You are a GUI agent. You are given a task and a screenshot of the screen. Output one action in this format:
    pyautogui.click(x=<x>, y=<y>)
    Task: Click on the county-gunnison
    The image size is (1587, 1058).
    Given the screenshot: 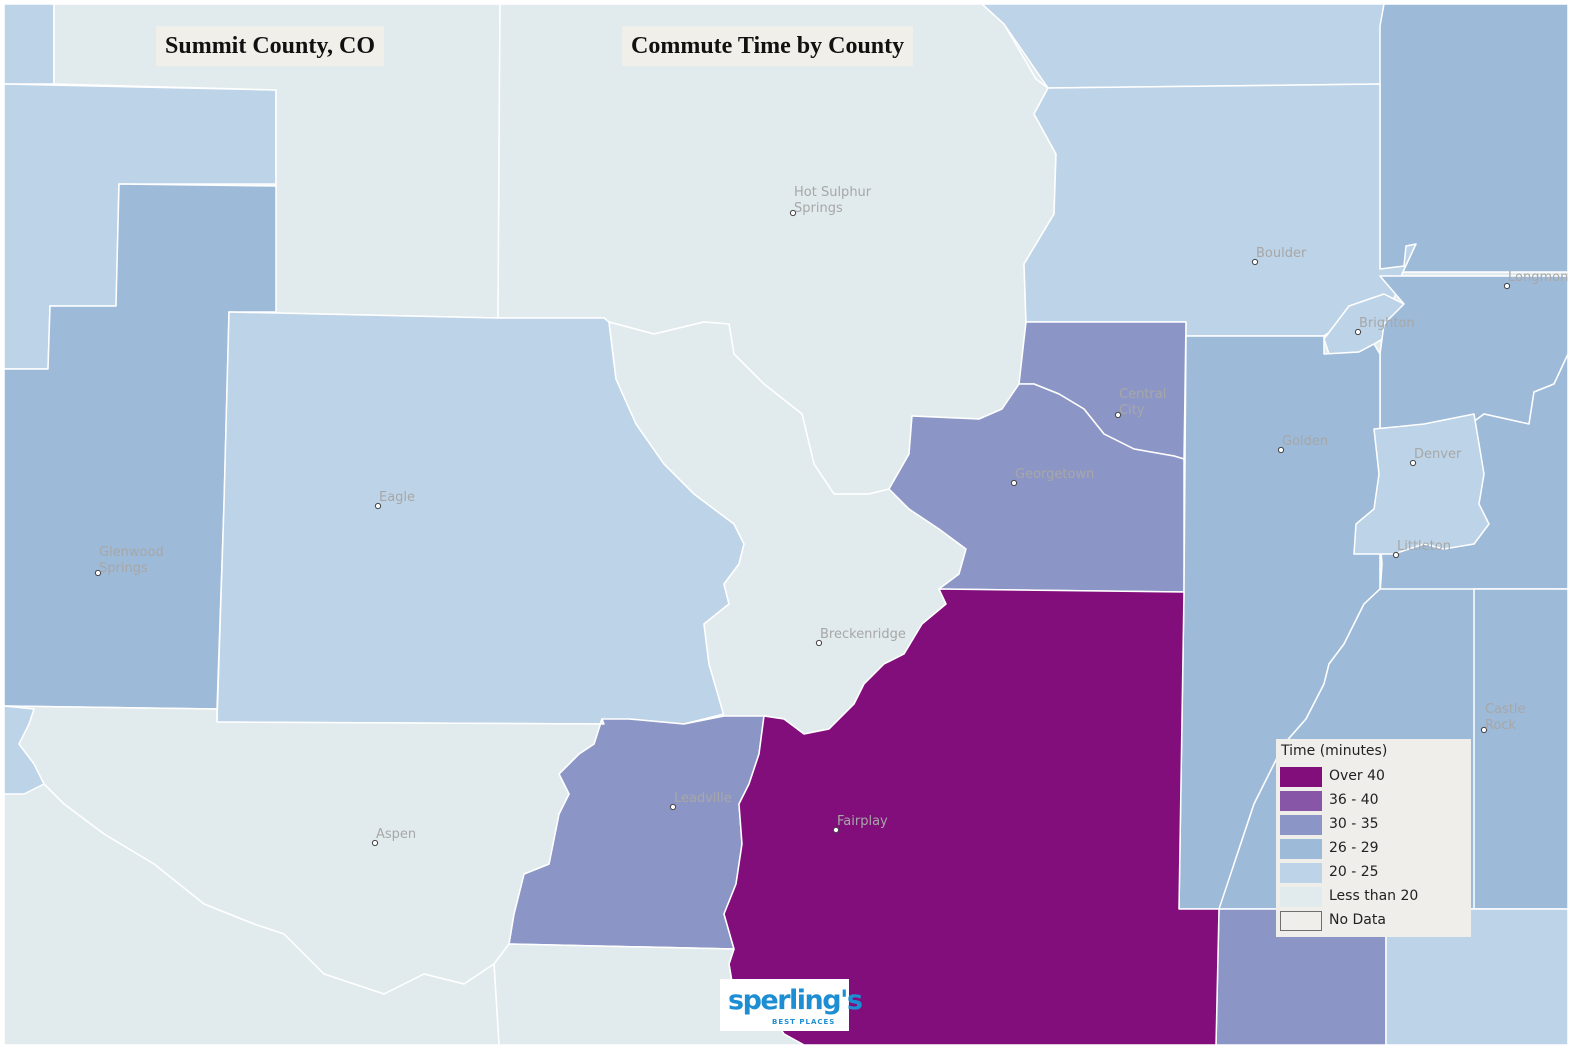 What is the action you would take?
    pyautogui.click(x=252, y=904)
    